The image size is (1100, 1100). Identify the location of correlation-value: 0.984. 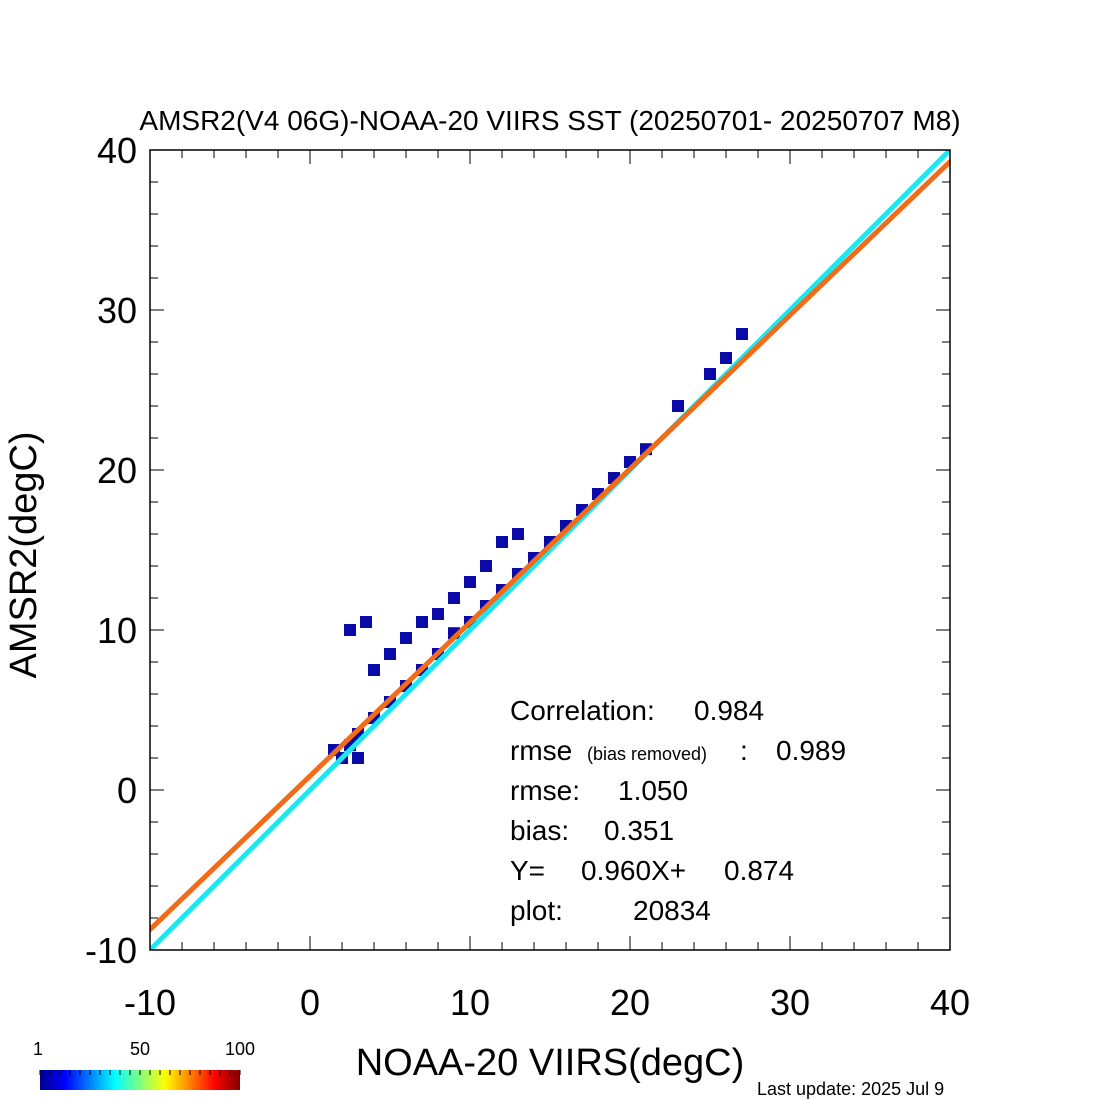
(729, 710).